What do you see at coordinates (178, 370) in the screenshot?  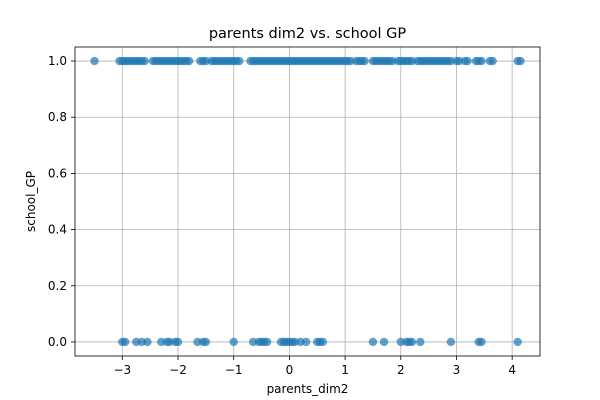 I see `x-tick-label: −2` at bounding box center [178, 370].